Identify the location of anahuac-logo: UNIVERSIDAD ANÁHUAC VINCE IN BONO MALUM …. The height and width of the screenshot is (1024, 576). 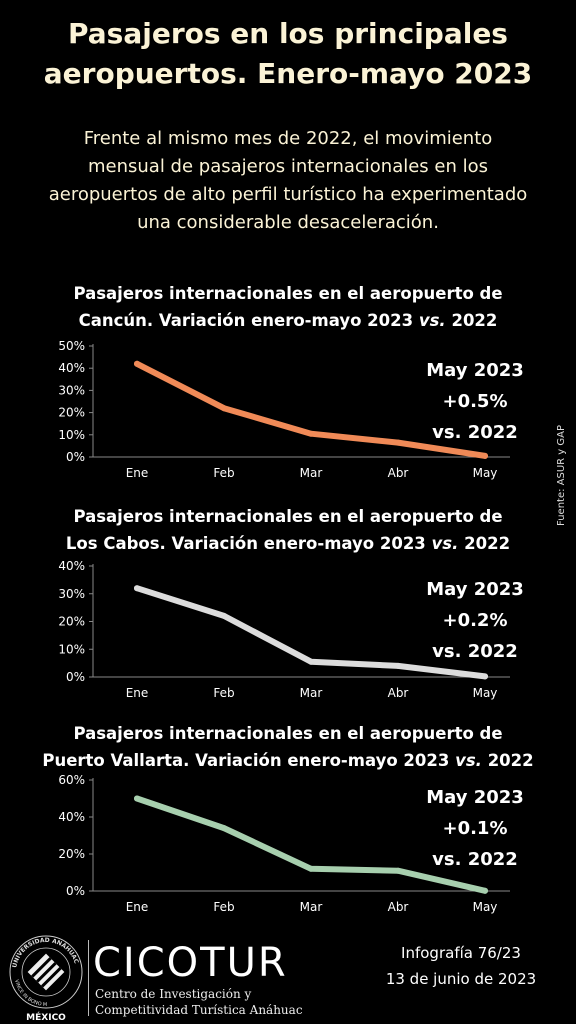
(41, 975).